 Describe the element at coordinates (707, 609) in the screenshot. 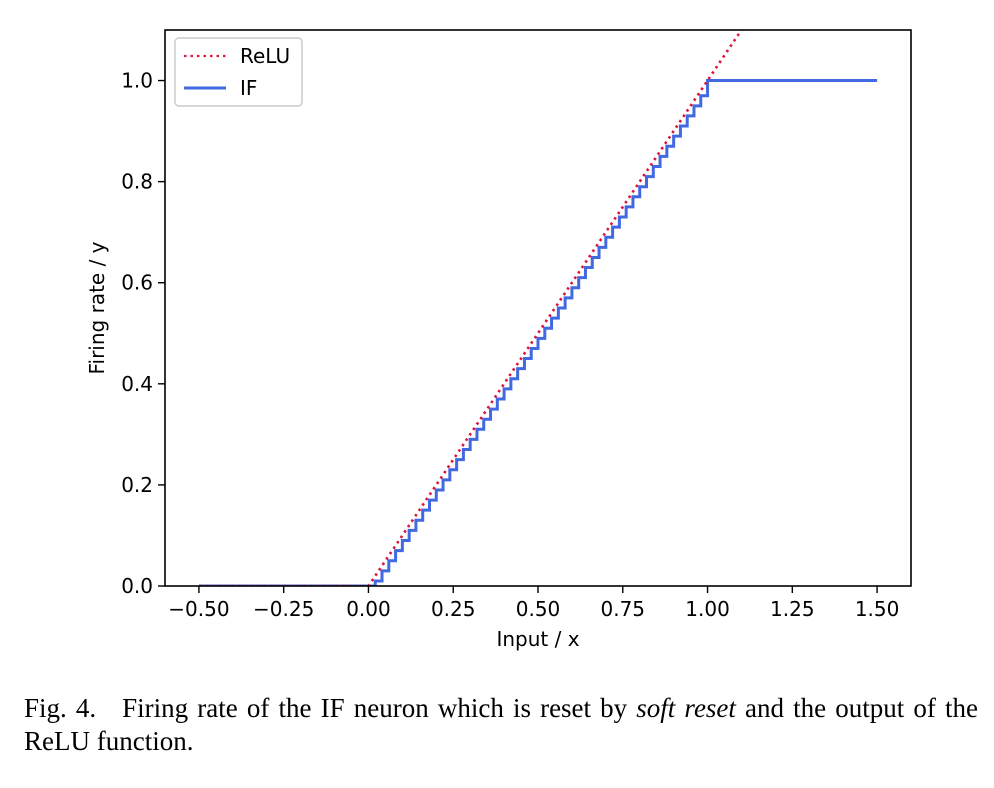

I see `x-tick-label: 1.00` at that location.